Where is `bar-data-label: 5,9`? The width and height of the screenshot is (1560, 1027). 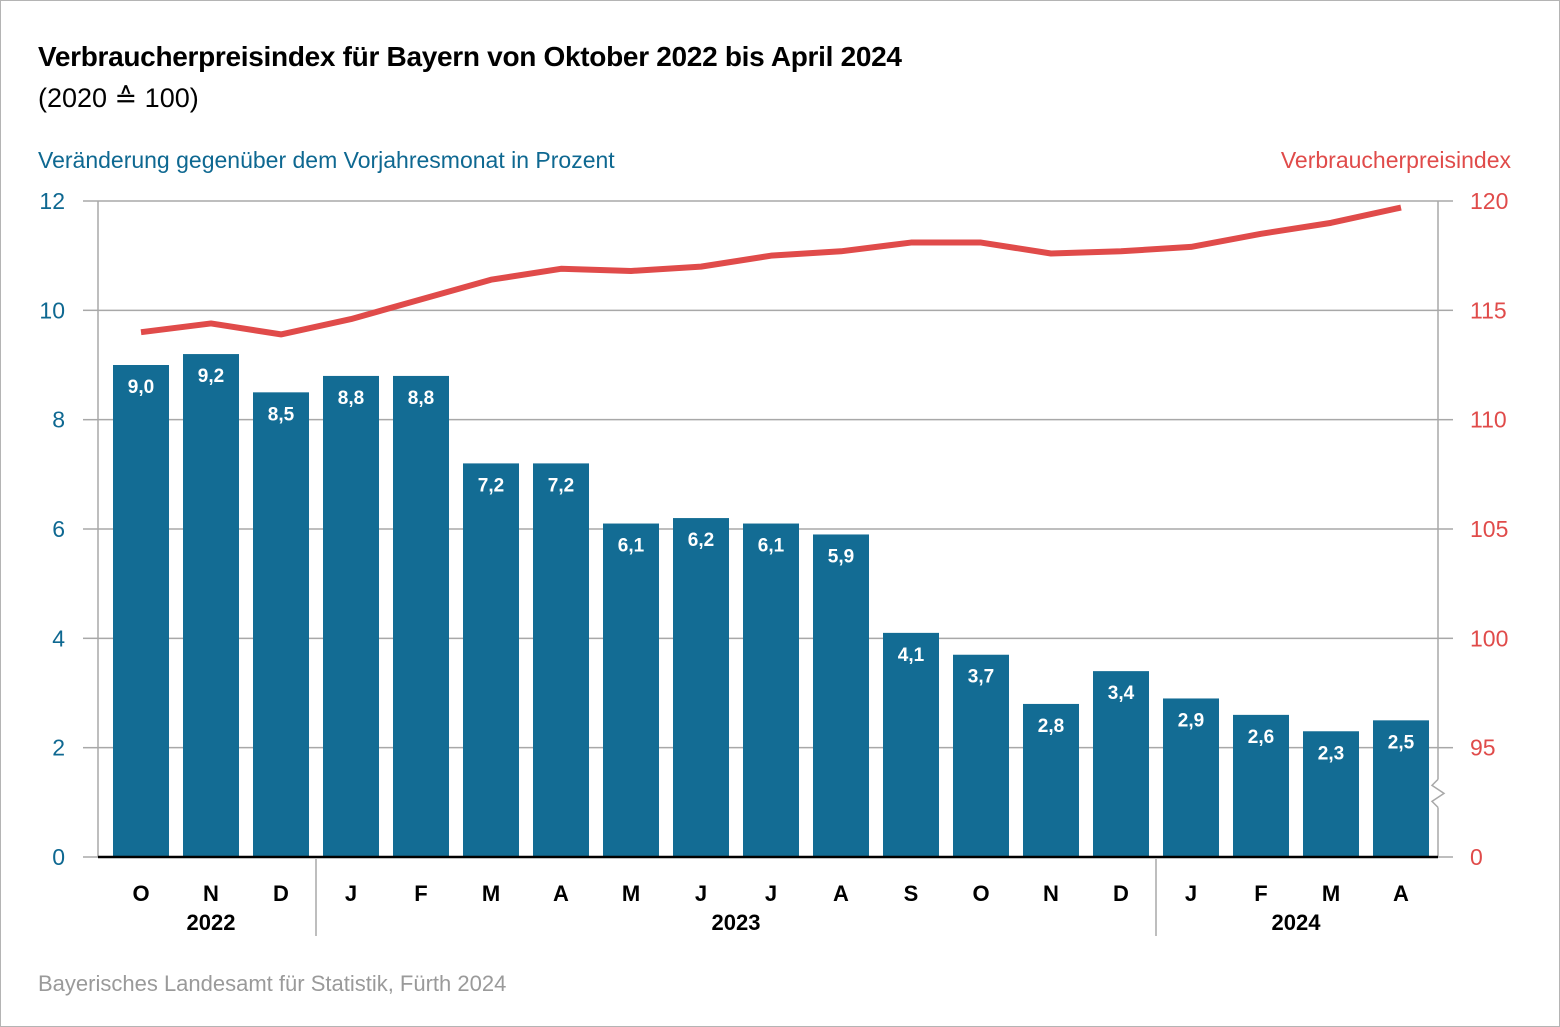
bar-data-label: 5,9 is located at coordinates (841, 556).